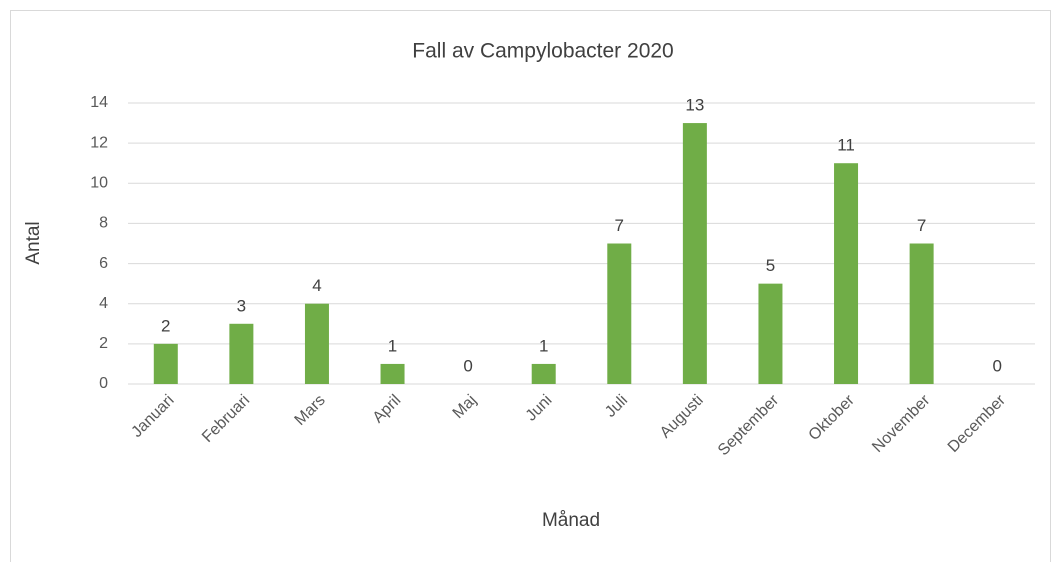  Describe the element at coordinates (226, 419) in the screenshot. I see `x-tick-label: Februari` at that location.